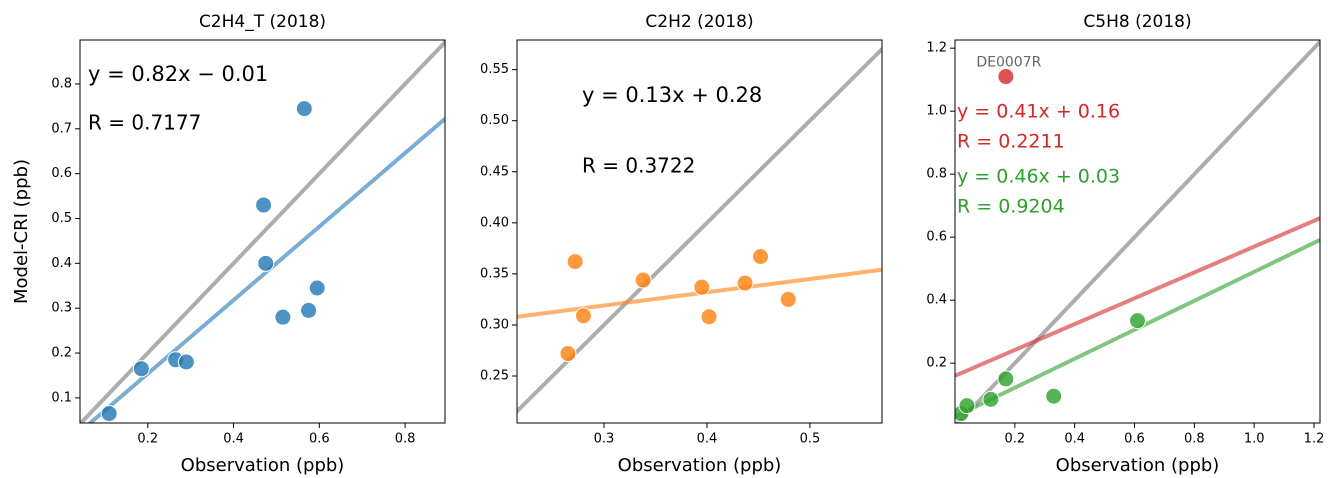  What do you see at coordinates (494, 171) in the screenshot?
I see `y-tick-label: 0.45` at bounding box center [494, 171].